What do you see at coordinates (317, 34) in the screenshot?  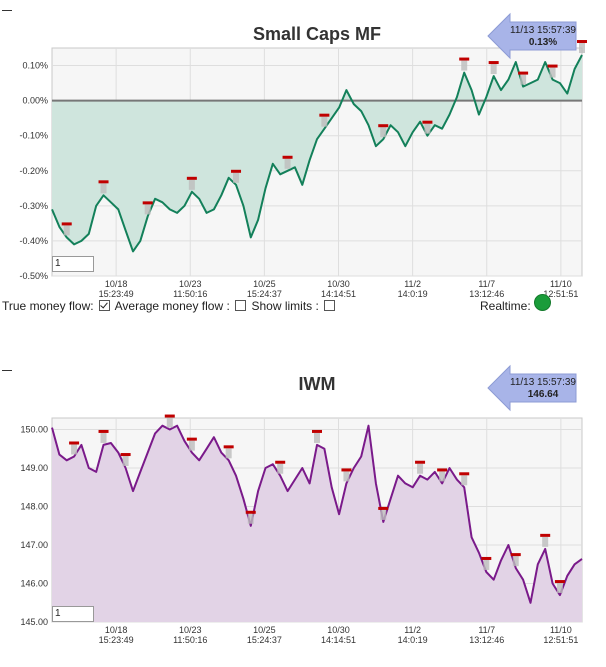 I see `chart-title: Small Caps MF` at bounding box center [317, 34].